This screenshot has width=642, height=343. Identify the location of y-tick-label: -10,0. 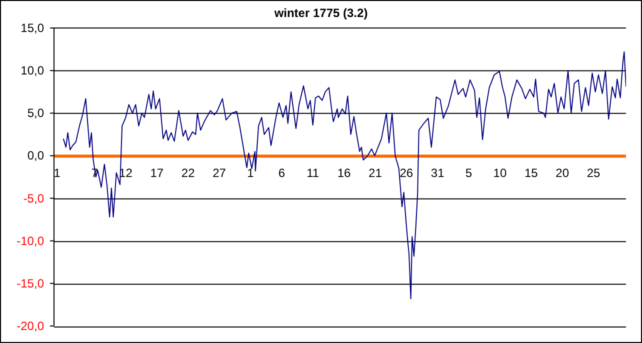
(30, 241).